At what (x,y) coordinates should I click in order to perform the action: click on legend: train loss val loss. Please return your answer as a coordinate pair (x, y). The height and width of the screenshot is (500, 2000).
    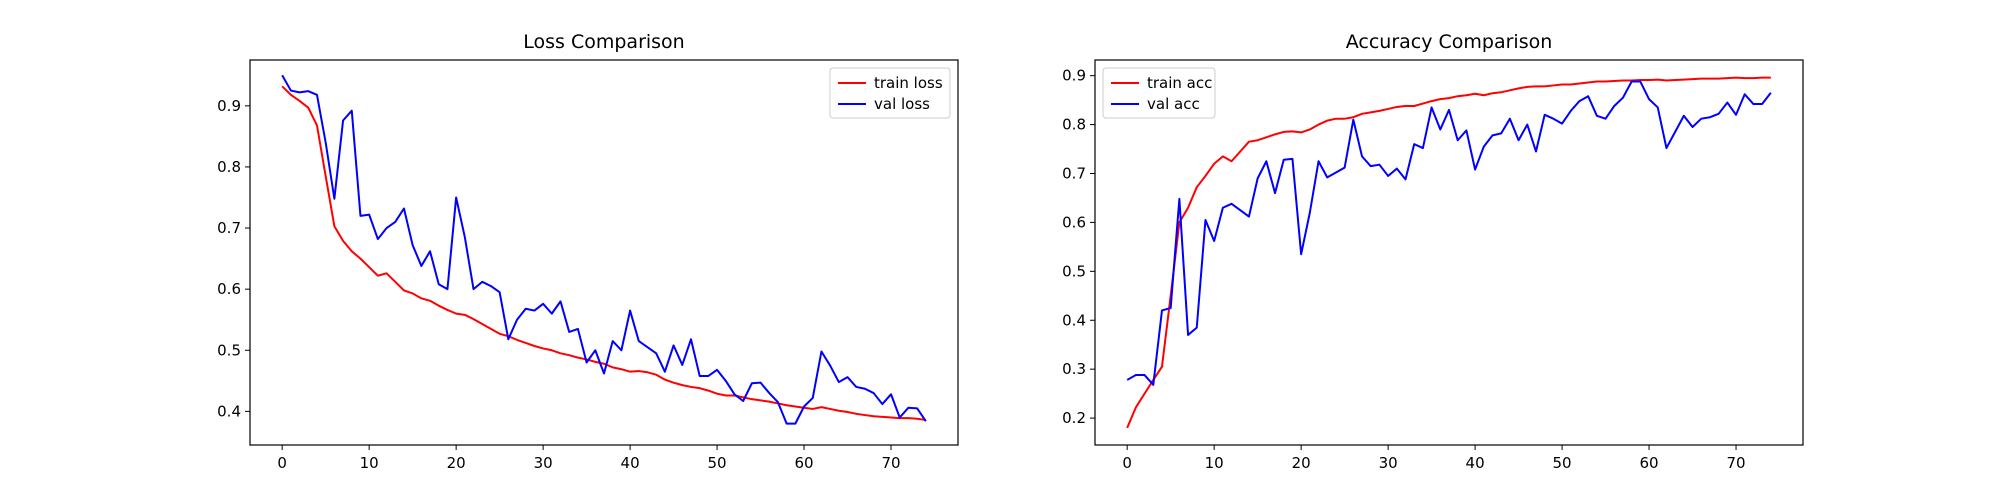
    Looking at the image, I should click on (890, 93).